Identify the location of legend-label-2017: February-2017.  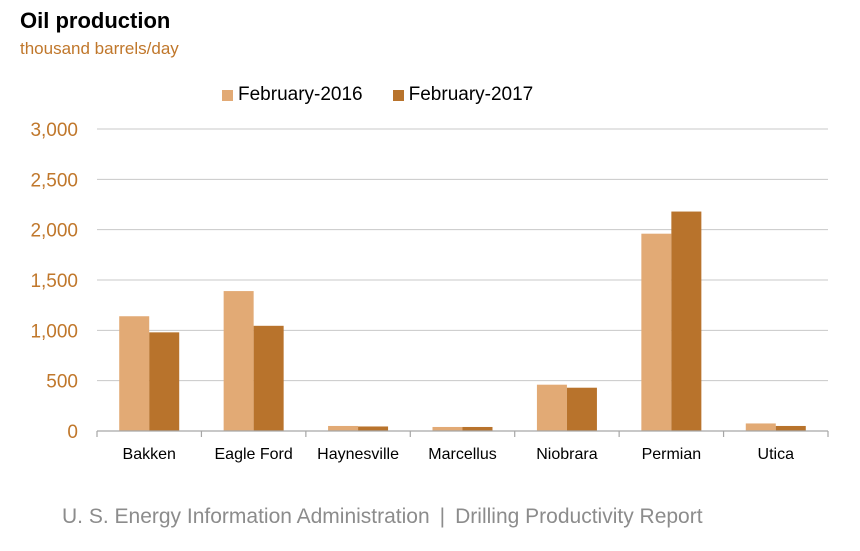
(471, 94).